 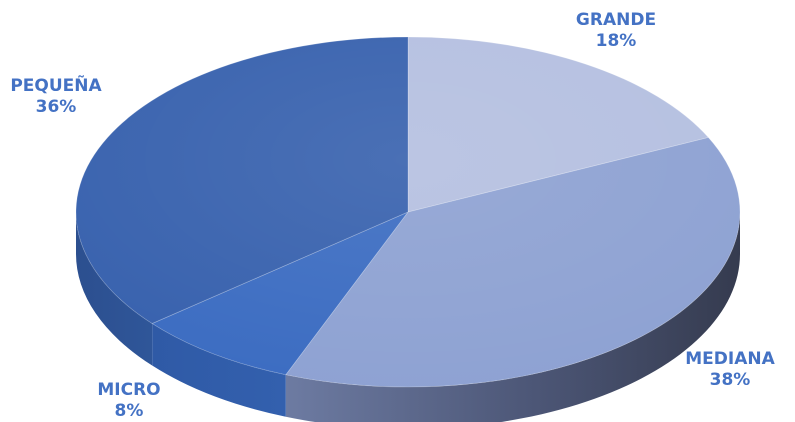 I want to click on data-label-category: GRANDE, so click(x=616, y=20).